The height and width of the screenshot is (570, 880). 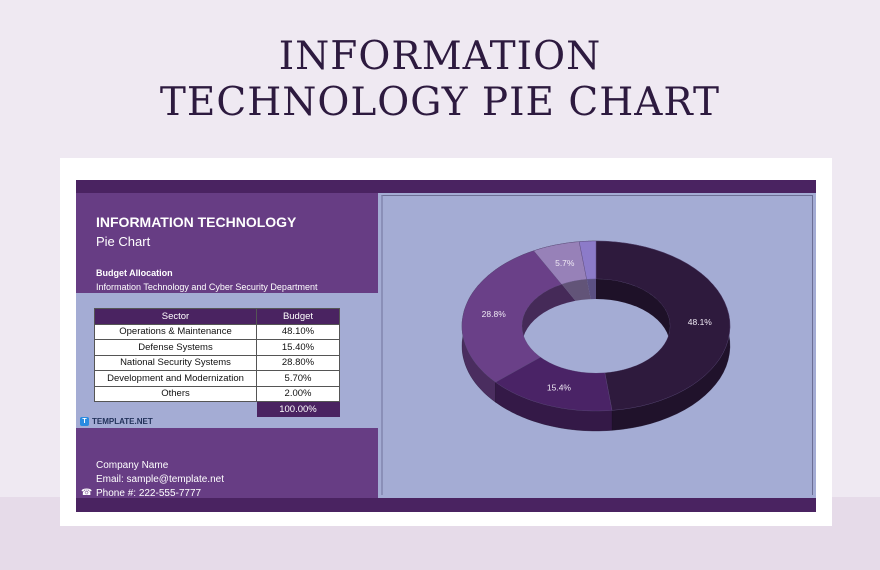 I want to click on logo-text: TEMPLATE.NET, so click(x=122, y=421).